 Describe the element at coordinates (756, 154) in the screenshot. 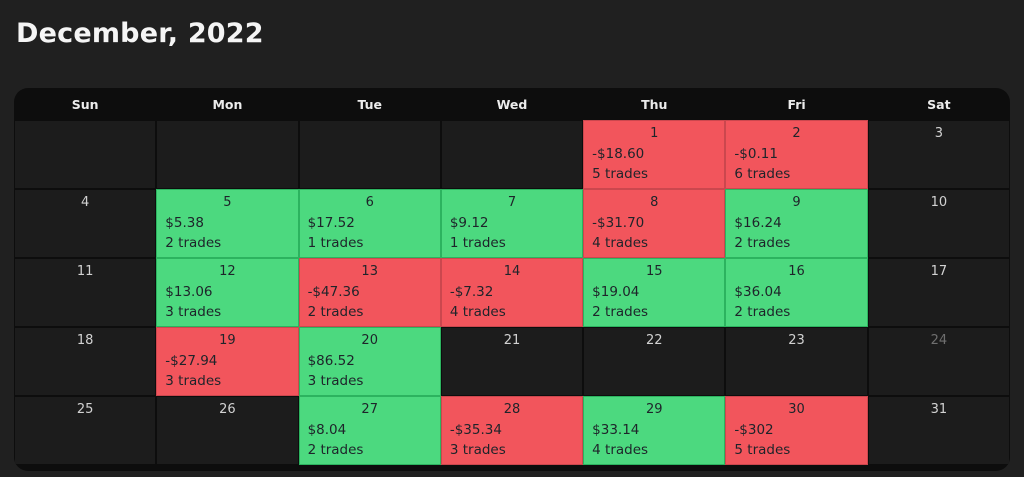

I see `day-pnl: -$0.11` at that location.